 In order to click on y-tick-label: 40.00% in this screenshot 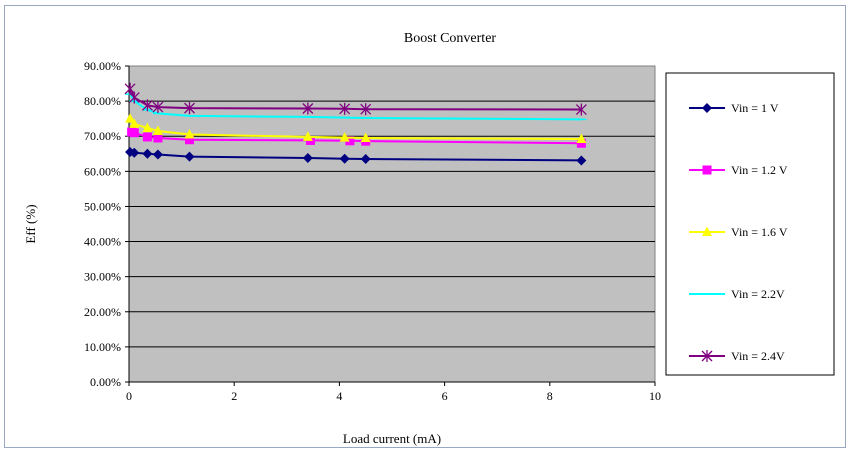, I will do `click(102, 242)`.